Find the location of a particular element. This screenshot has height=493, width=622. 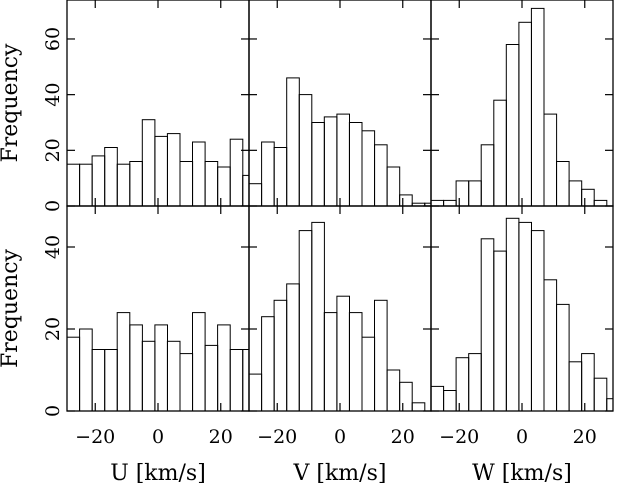

x-axis-title: U [km/s] is located at coordinates (158, 473).